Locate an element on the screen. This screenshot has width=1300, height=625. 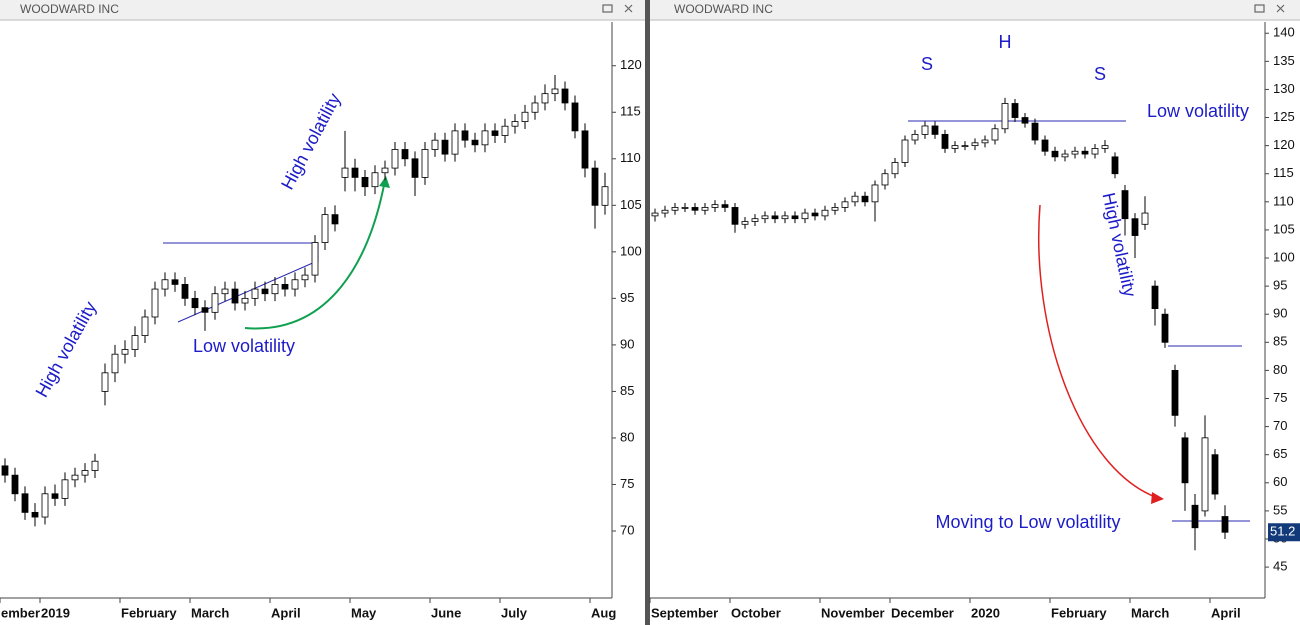
x-tick-label: March is located at coordinates (1150, 612).